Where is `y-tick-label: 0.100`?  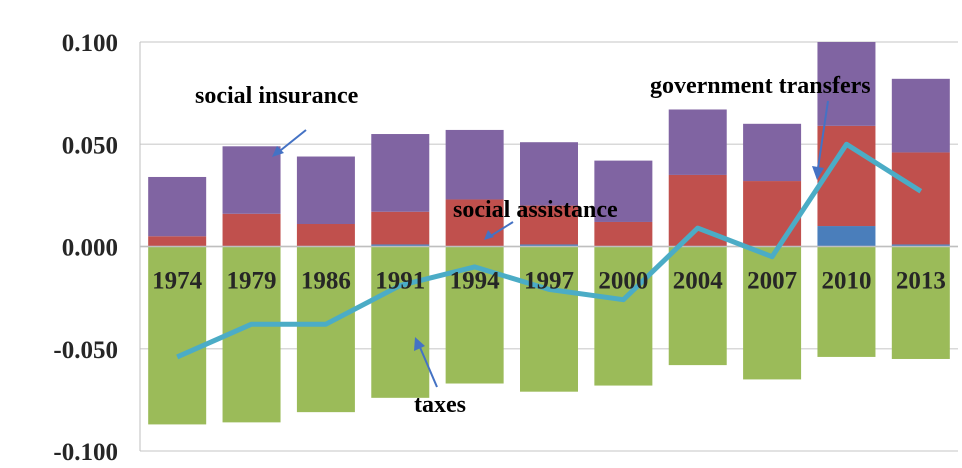
y-tick-label: 0.100 is located at coordinates (90, 43).